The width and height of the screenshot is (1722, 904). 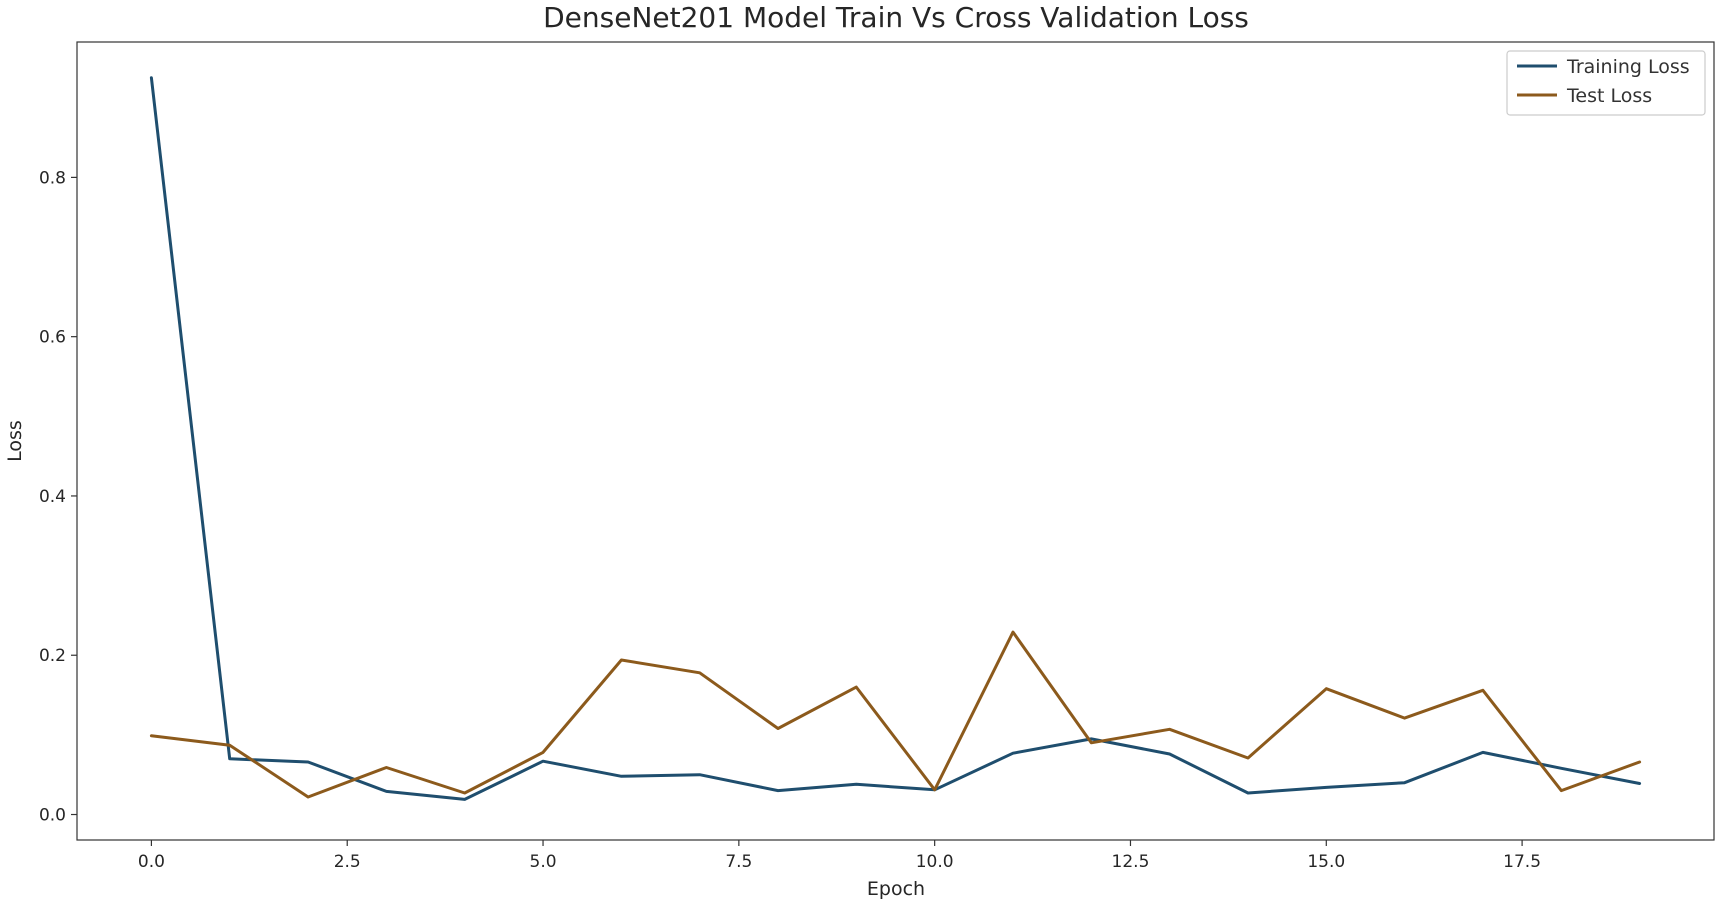 What do you see at coordinates (1628, 67) in the screenshot?
I see `legend-label-training-loss: Training Loss` at bounding box center [1628, 67].